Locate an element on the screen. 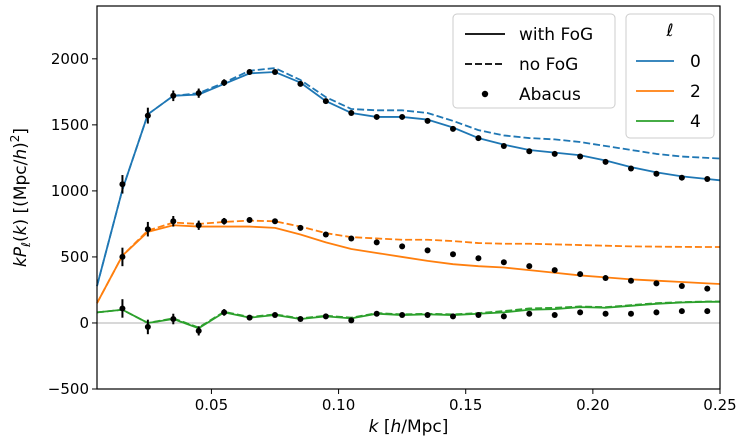 This screenshot has height=436, width=741. y-tick-label: 0 is located at coordinates (84, 323).